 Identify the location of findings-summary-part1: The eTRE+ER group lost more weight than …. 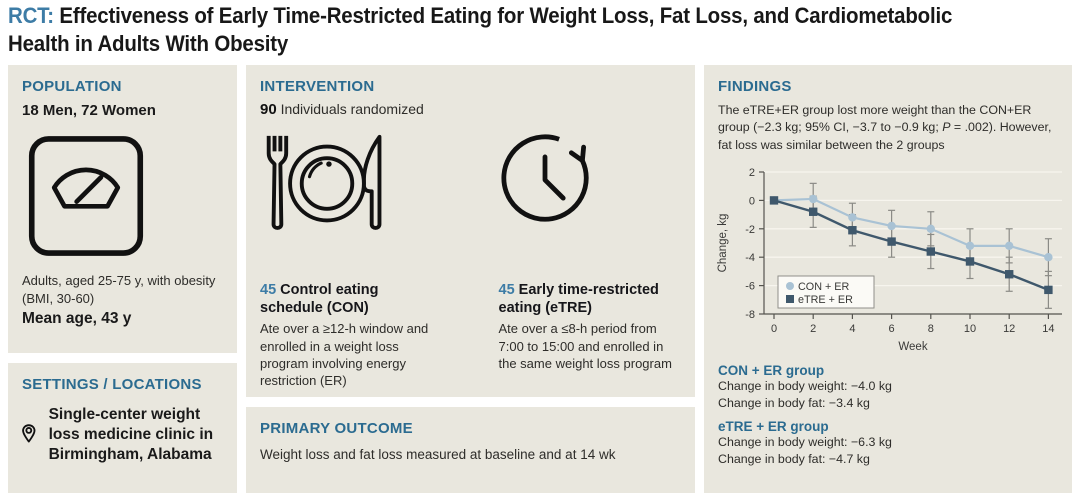
(875, 119).